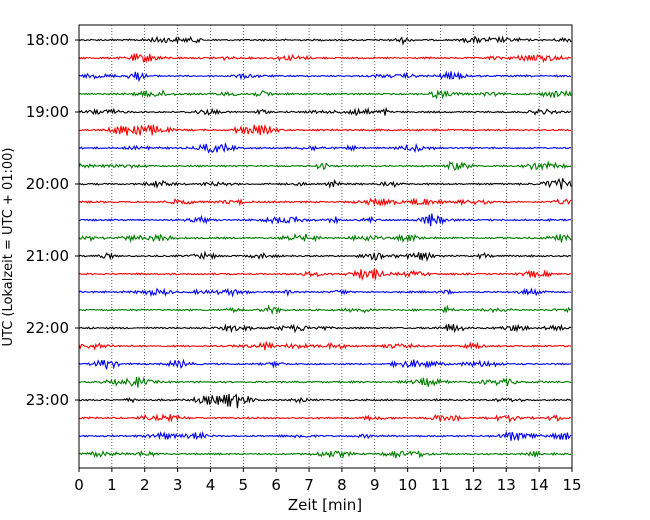 This screenshot has height=520, width=650. Describe the element at coordinates (47, 256) in the screenshot. I see `y-tick-label: 21:00` at that location.